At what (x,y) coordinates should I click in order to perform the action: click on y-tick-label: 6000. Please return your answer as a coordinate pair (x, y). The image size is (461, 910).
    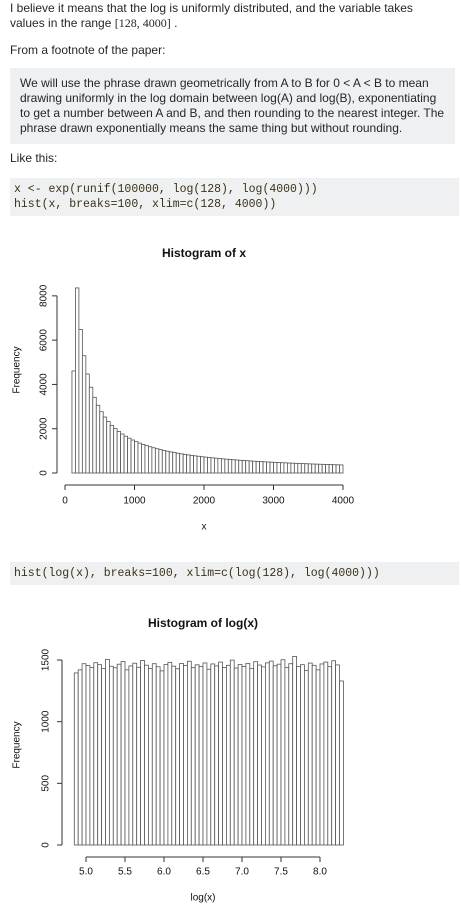
    Looking at the image, I should click on (44, 340).